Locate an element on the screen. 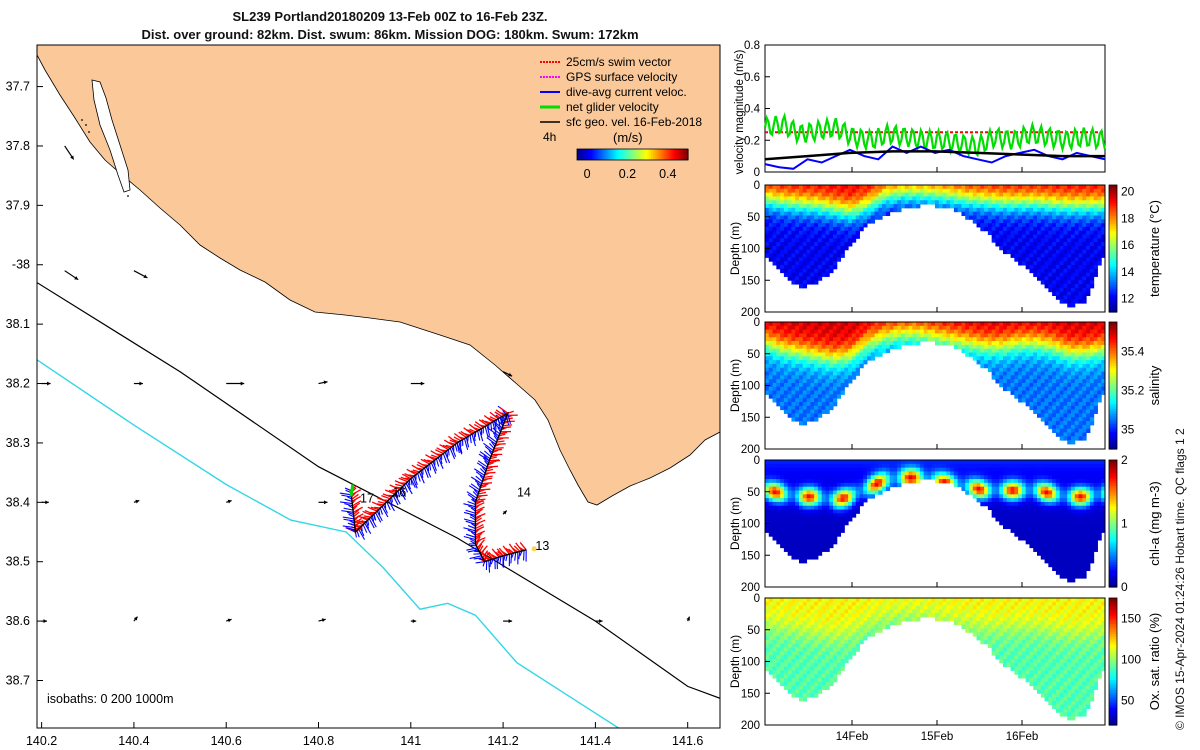  velocity-ylabel: velocity magnitude (m/s) is located at coordinates (740, 112).